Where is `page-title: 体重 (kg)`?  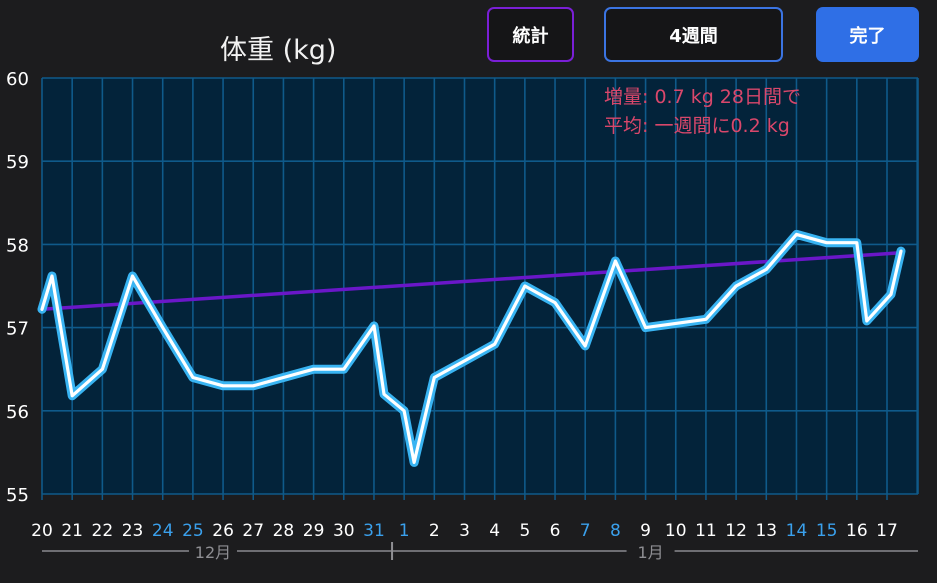
page-title: 体重 (kg) is located at coordinates (278, 50).